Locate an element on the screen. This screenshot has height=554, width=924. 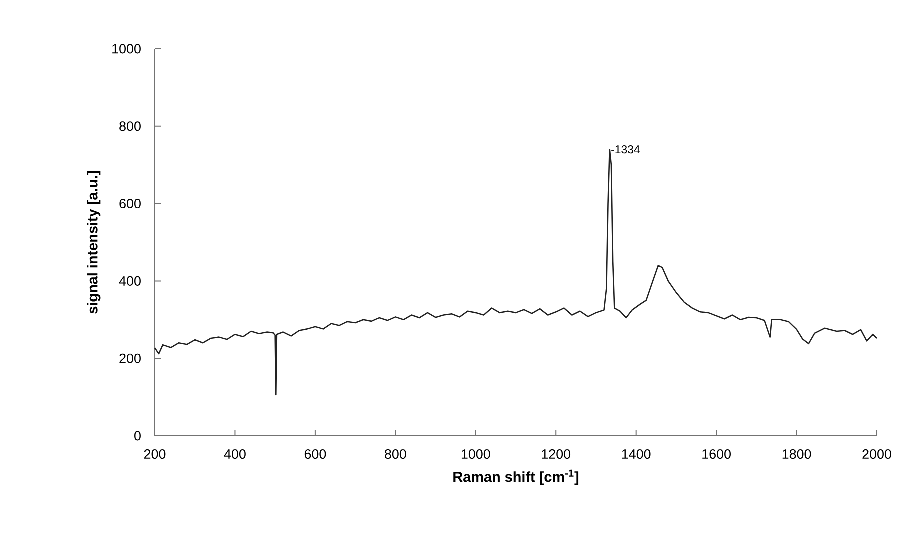
y-tick-label: 600 is located at coordinates (130, 204).